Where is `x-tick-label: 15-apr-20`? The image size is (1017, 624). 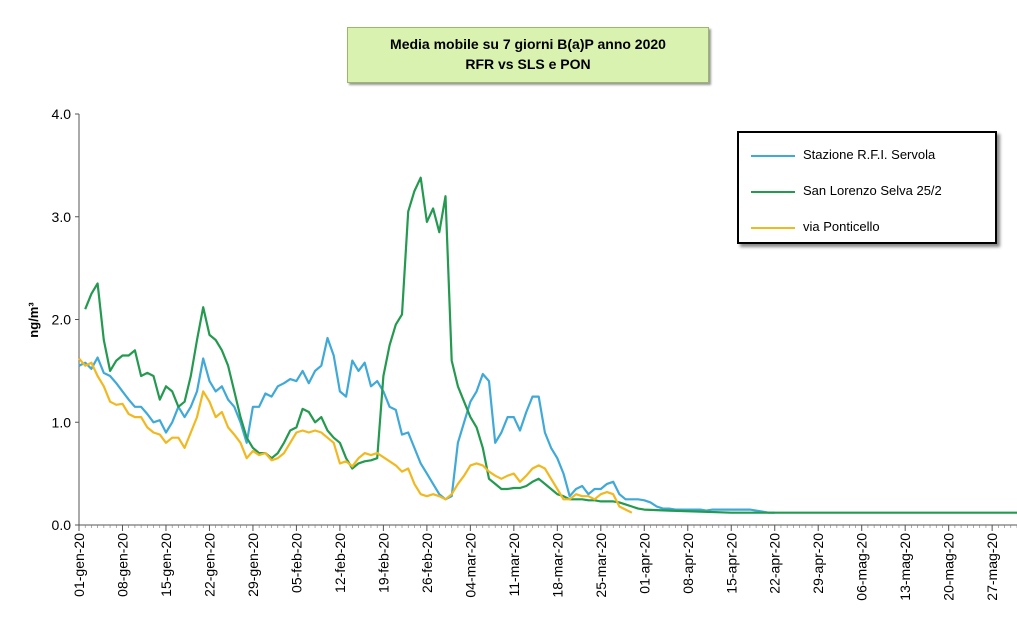 x-tick-label: 15-apr-20 is located at coordinates (731, 563).